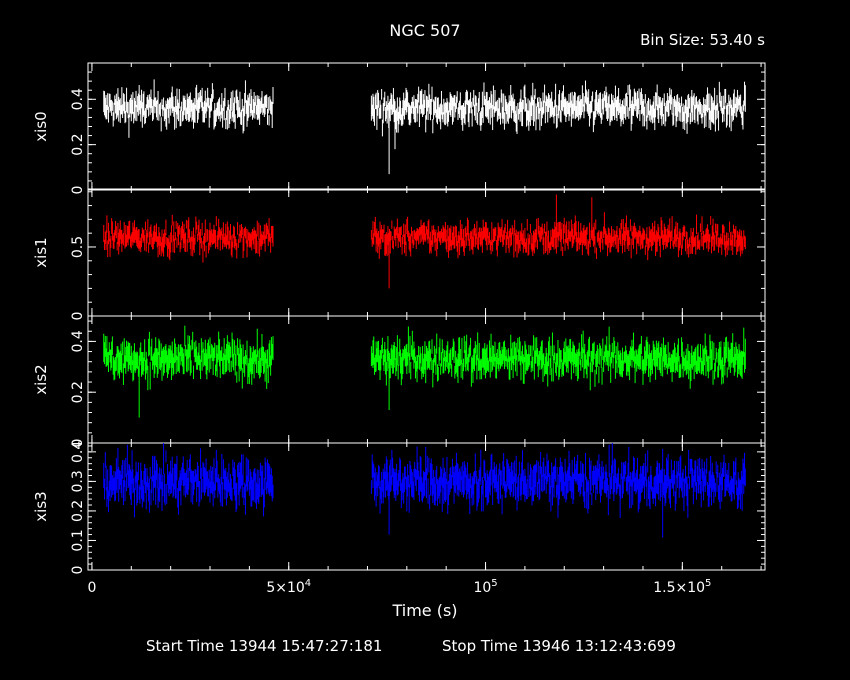 Image resolution: width=850 pixels, height=680 pixels. What do you see at coordinates (78, 443) in the screenshot?
I see `xis2-ytick-label: 0` at bounding box center [78, 443].